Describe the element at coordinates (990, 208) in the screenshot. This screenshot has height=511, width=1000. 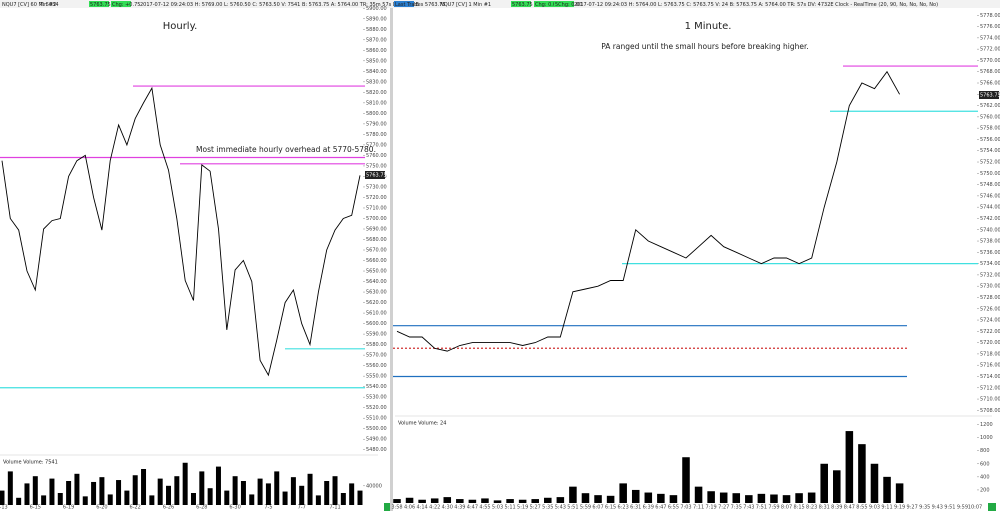
I see `y-tick-label: 5744.00` at that location.